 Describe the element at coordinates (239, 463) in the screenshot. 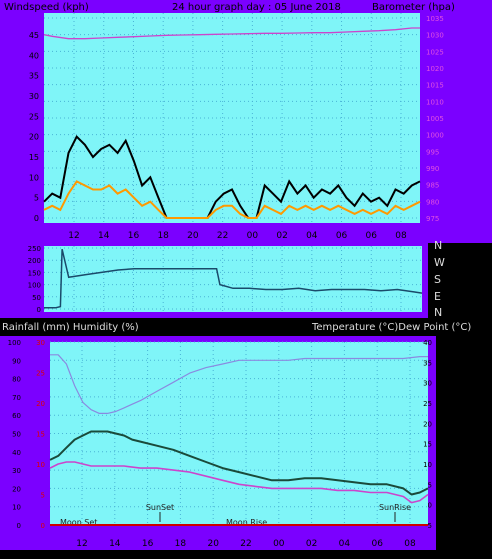

I see `series-temperature-c` at that location.